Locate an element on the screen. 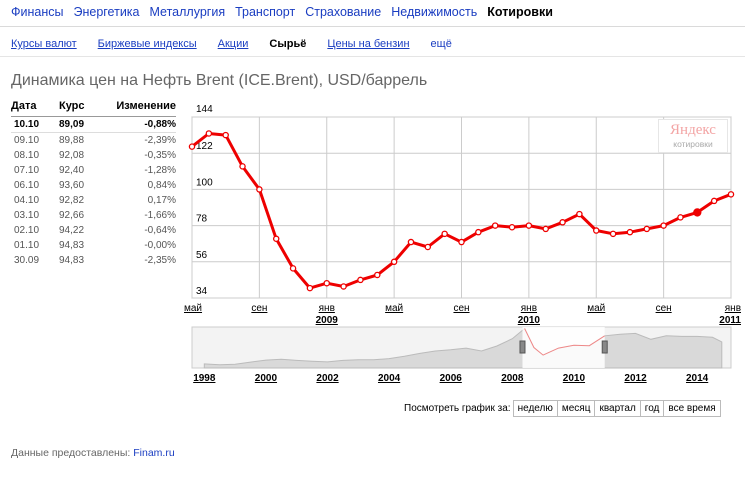 The height and width of the screenshot is (477, 745). quote-change: 0,17% is located at coordinates (161, 200).